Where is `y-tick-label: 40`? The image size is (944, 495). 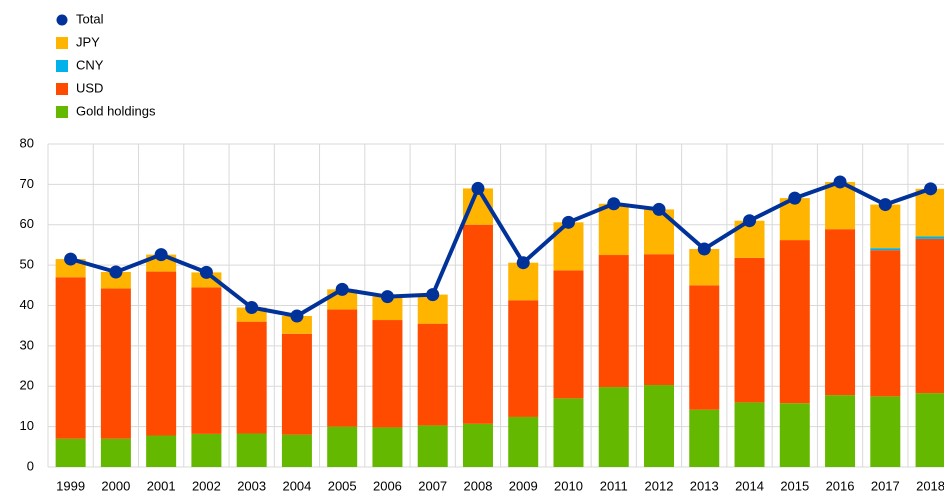 y-tick-label: 40 is located at coordinates (27, 304).